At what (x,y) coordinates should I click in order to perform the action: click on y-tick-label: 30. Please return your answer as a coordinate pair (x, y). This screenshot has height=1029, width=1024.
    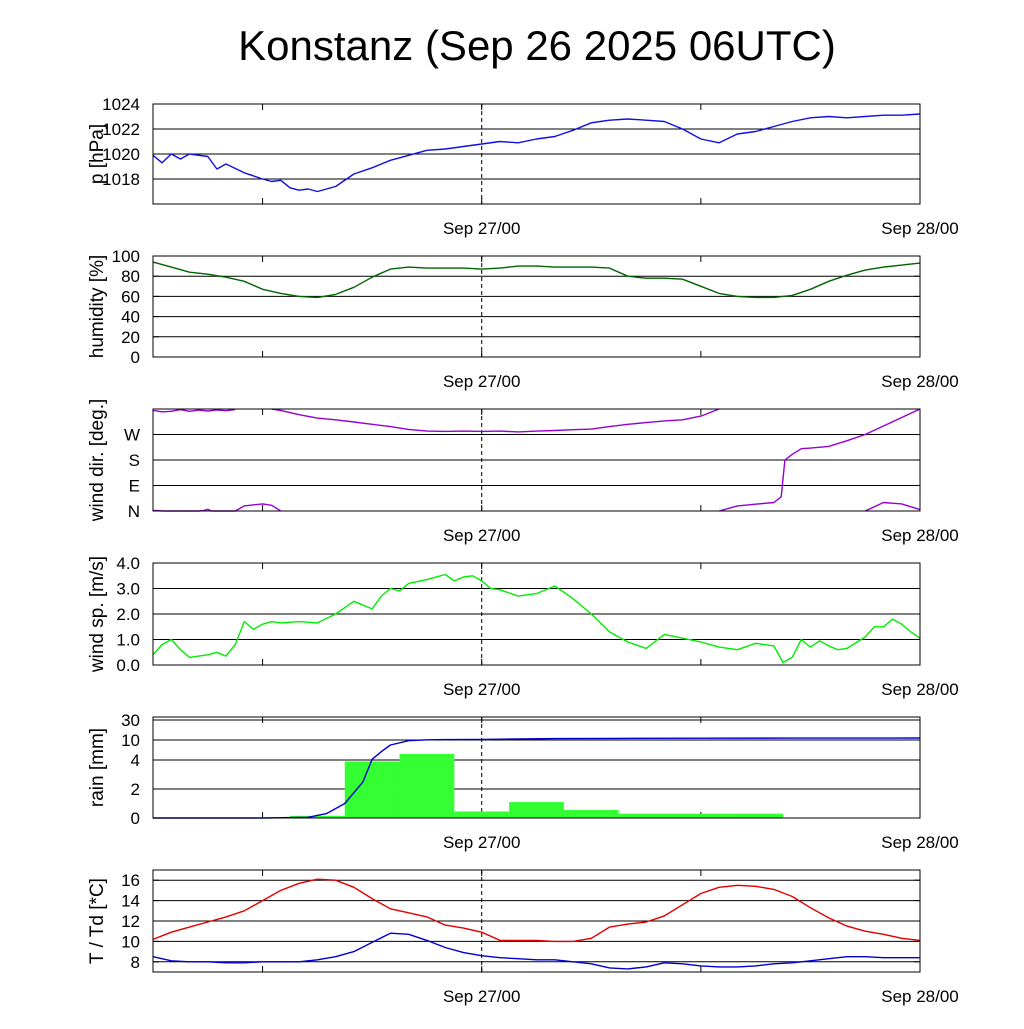
    Looking at the image, I should click on (130, 720).